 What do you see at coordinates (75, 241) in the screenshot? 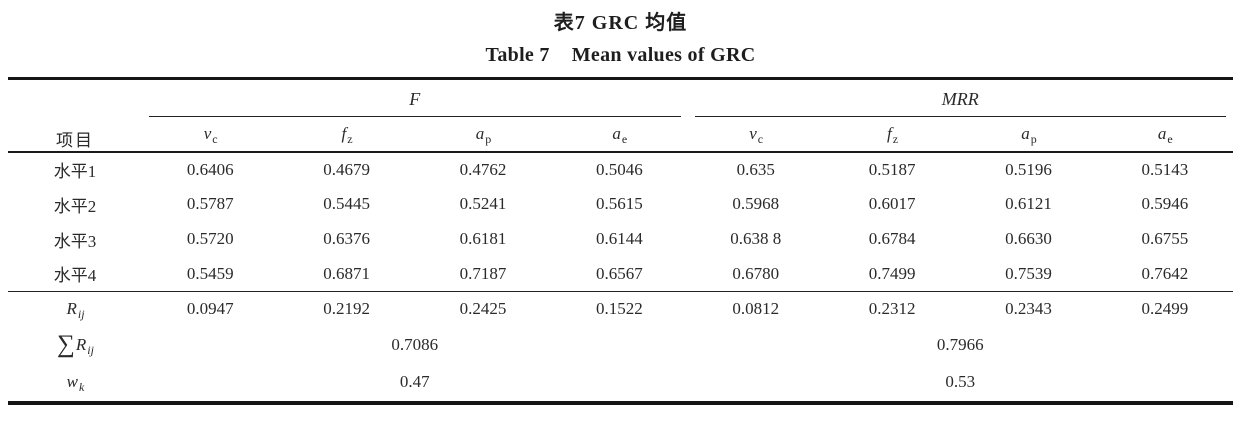
I see `row-label-level: 水平3` at bounding box center [75, 241].